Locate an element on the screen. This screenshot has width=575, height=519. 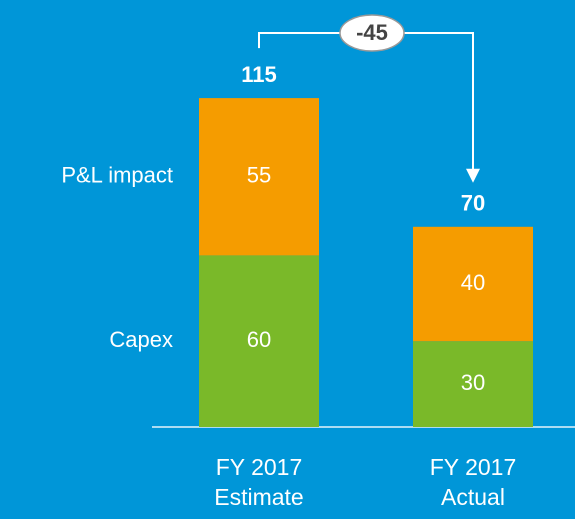
x-tick-label: FY 2017 Actual is located at coordinates (473, 482).